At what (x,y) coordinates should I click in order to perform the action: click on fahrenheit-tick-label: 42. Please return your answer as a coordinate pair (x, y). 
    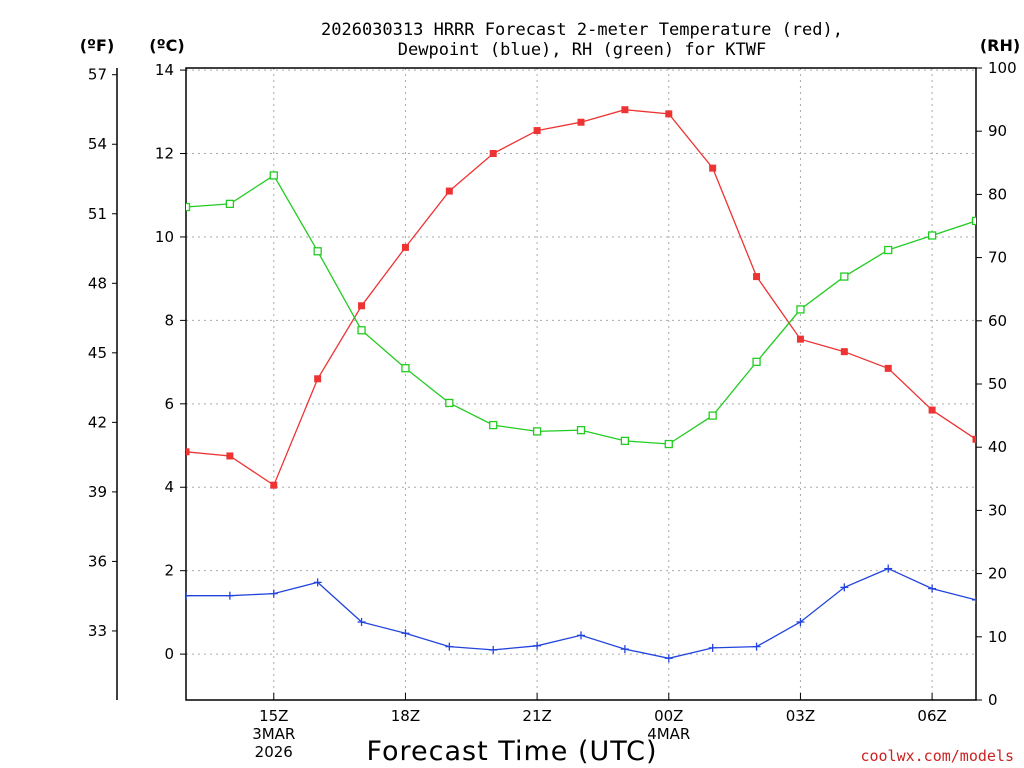
    Looking at the image, I should click on (97, 422).